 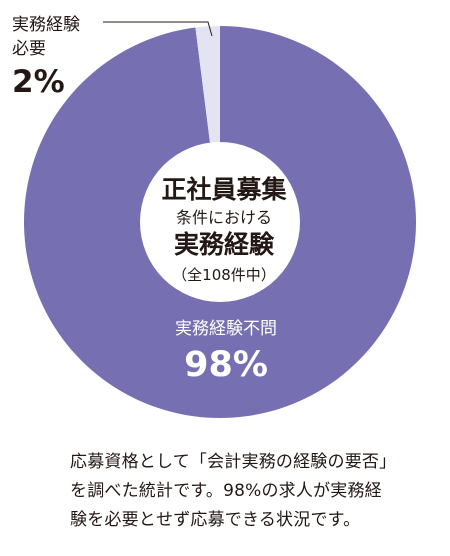 What do you see at coordinates (29, 49) in the screenshot?
I see `slice-label-minor-line2: 必要` at bounding box center [29, 49].